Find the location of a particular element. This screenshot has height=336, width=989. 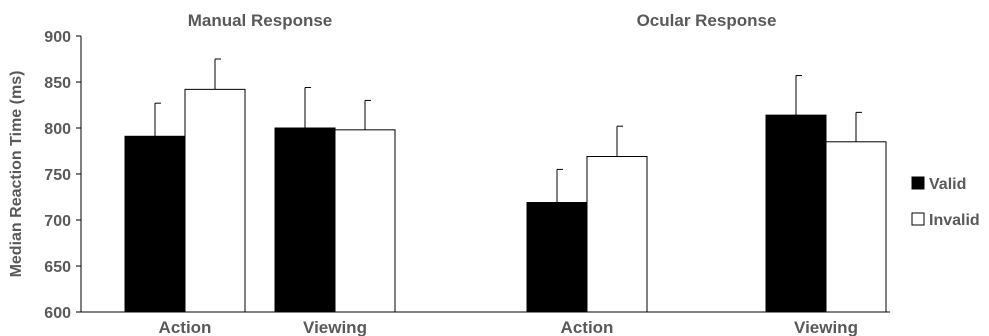

y-tick-label: 700 is located at coordinates (57, 221).